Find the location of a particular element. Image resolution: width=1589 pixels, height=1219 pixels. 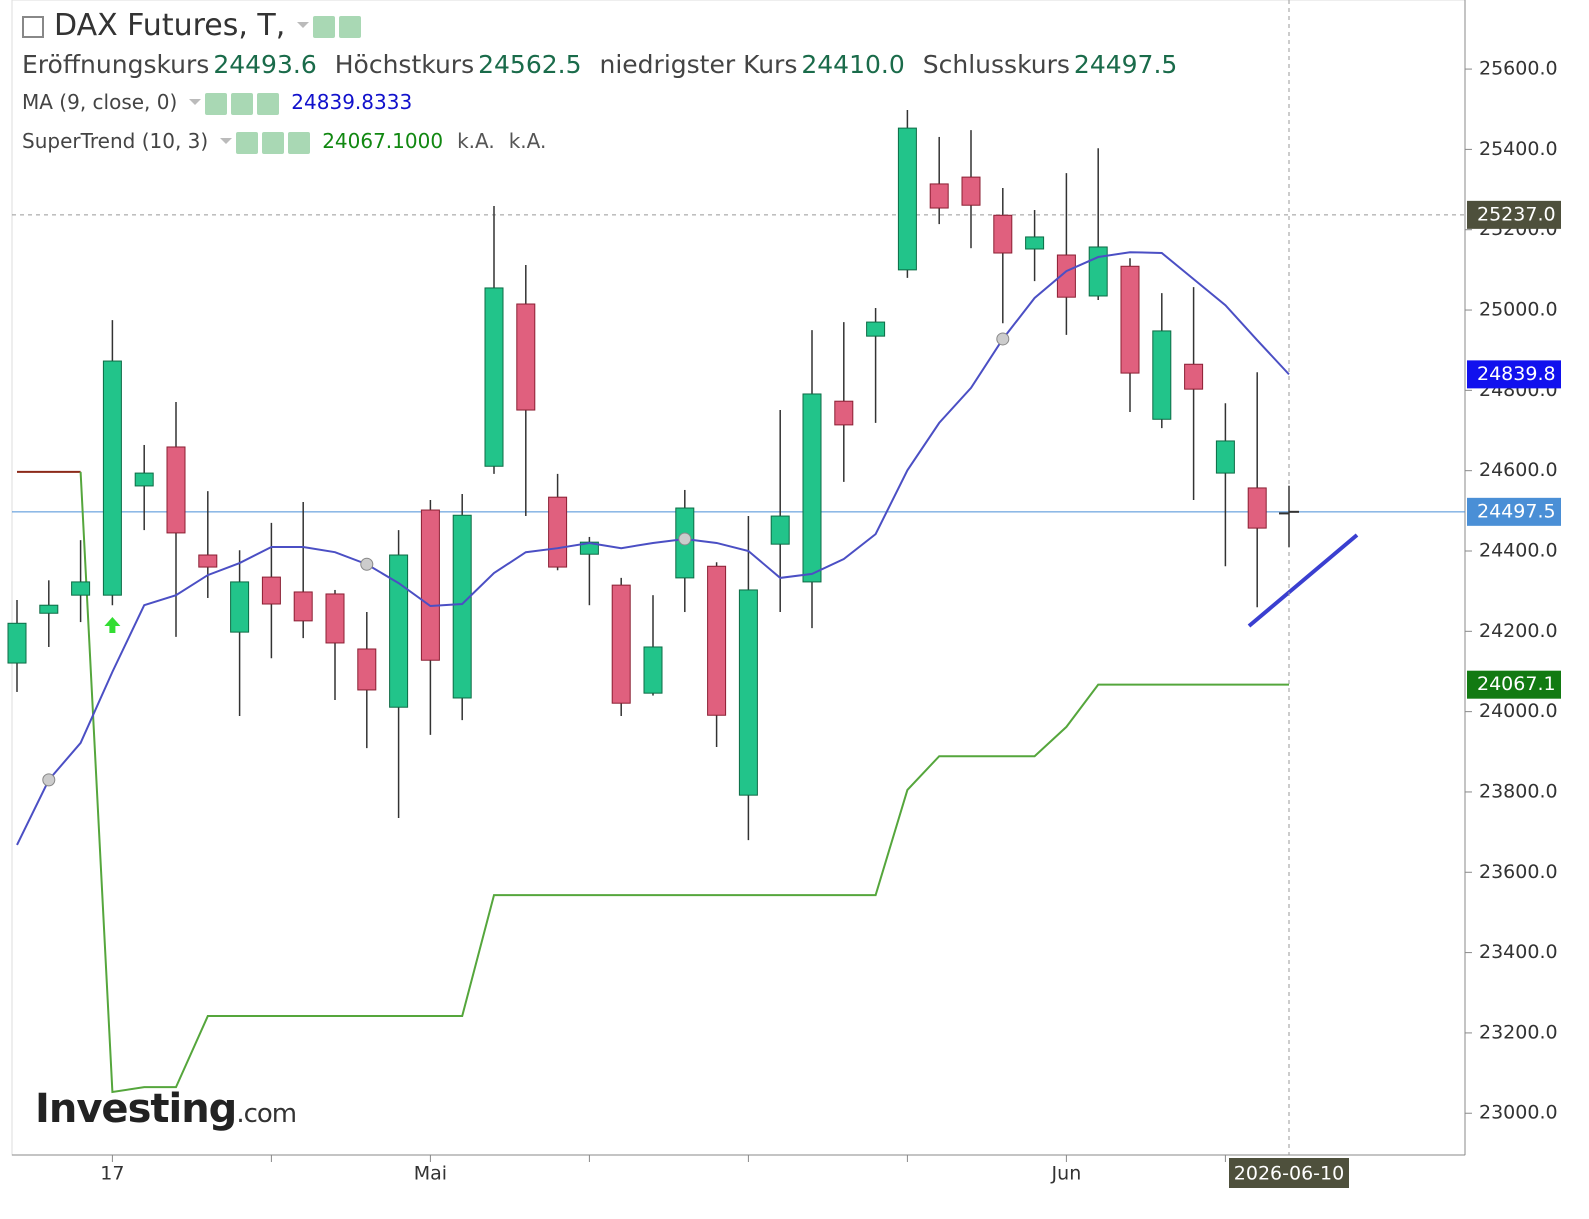

supertrend-name: SuperTrend (10, 3) is located at coordinates (115, 141).